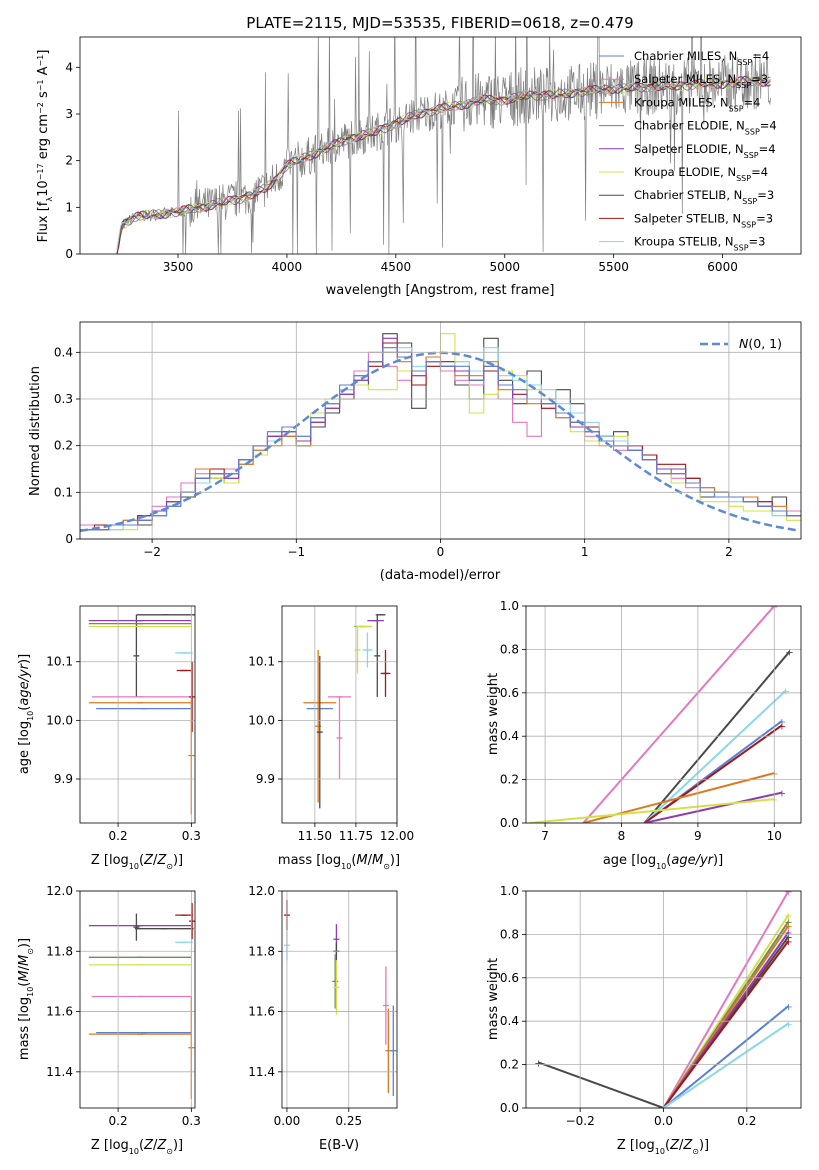 This screenshot has width=819, height=1170. Describe the element at coordinates (287, 267) in the screenshot. I see `x-tick-label: 4000` at that location.